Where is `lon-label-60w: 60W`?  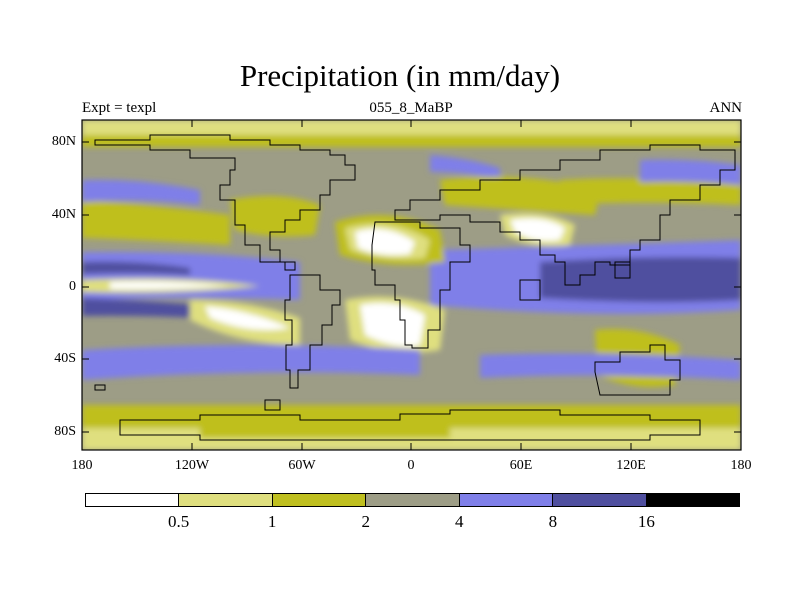
lon-label-60w: 60W is located at coordinates (302, 465).